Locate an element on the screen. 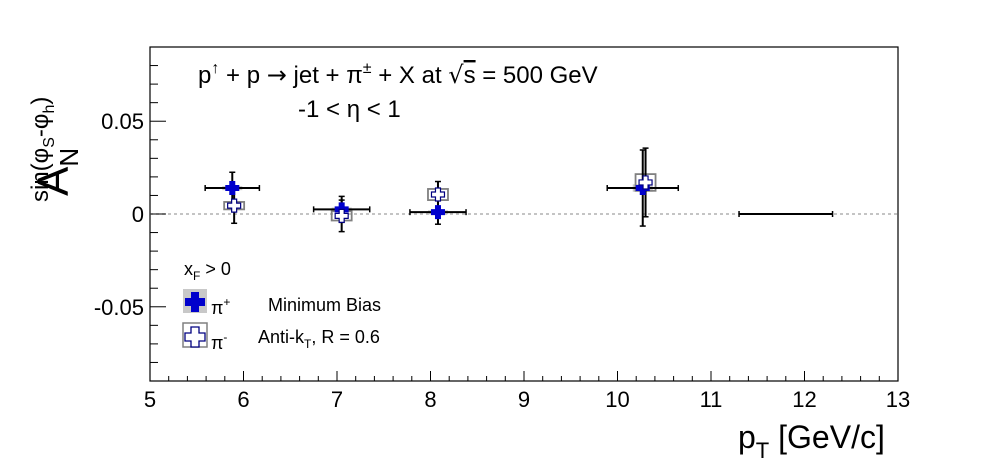 The height and width of the screenshot is (472, 996). svg-text: sin(φS-φh) is located at coordinates (42, 149).